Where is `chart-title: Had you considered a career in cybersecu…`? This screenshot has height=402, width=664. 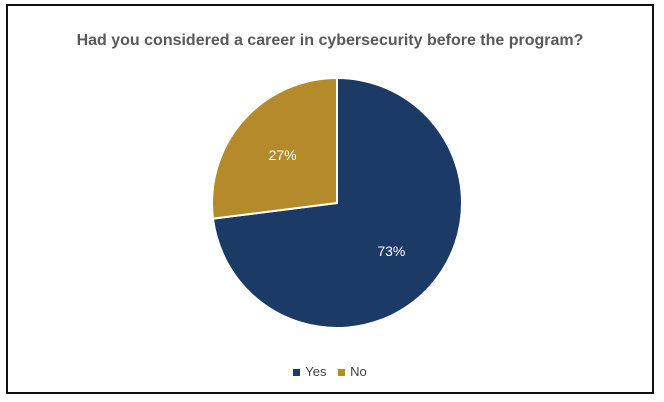 chart-title: Had you considered a career in cybersecu… is located at coordinates (330, 40).